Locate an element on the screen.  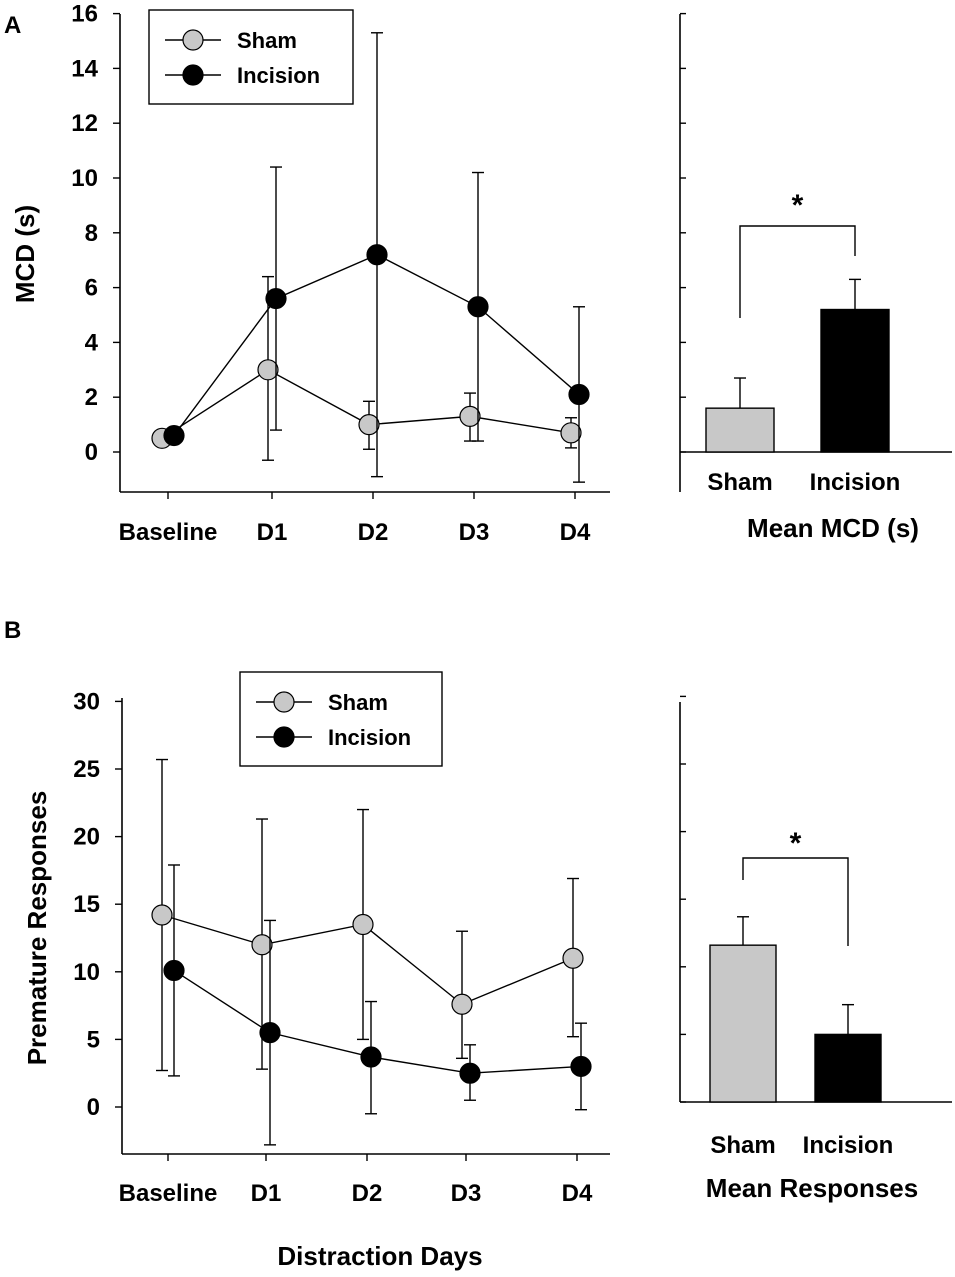
chart-b-bar: Sham Incision * Mean Responses is located at coordinates (815, 949).